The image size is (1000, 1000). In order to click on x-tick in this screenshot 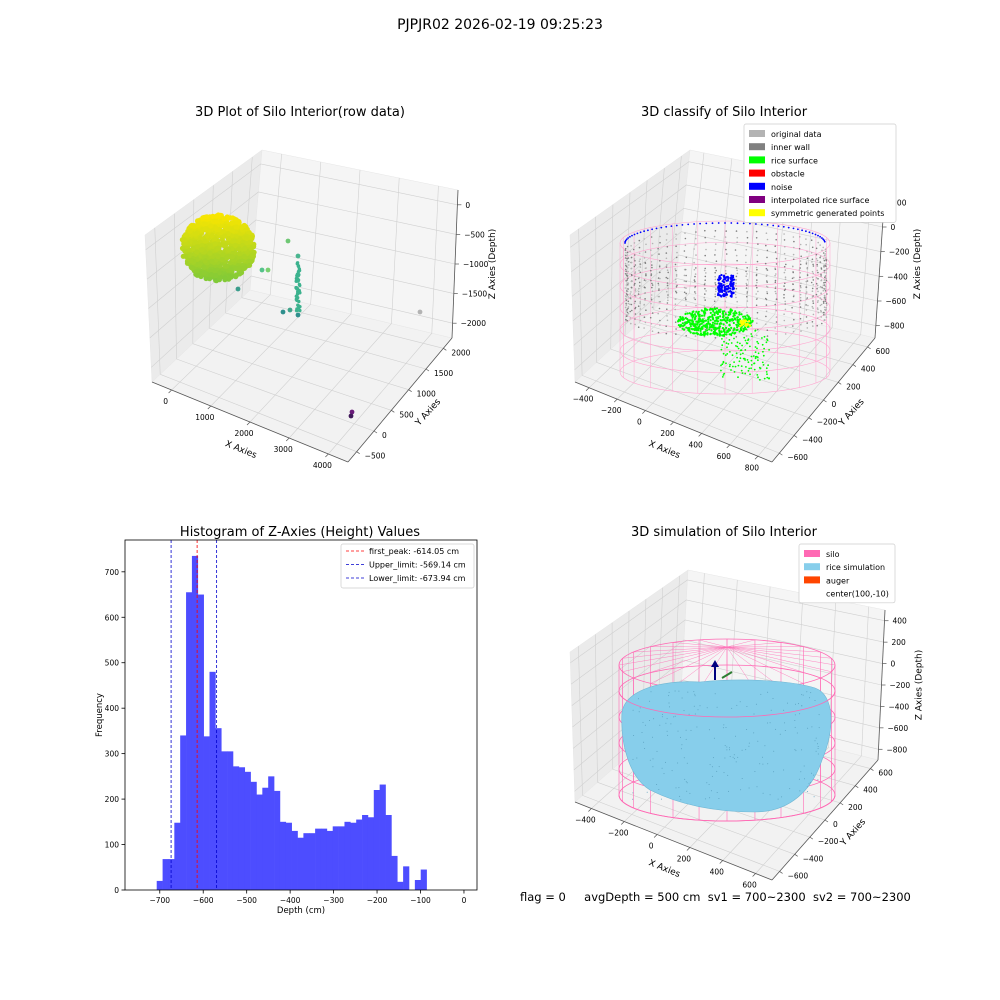, I will do `click(700, 435)`.